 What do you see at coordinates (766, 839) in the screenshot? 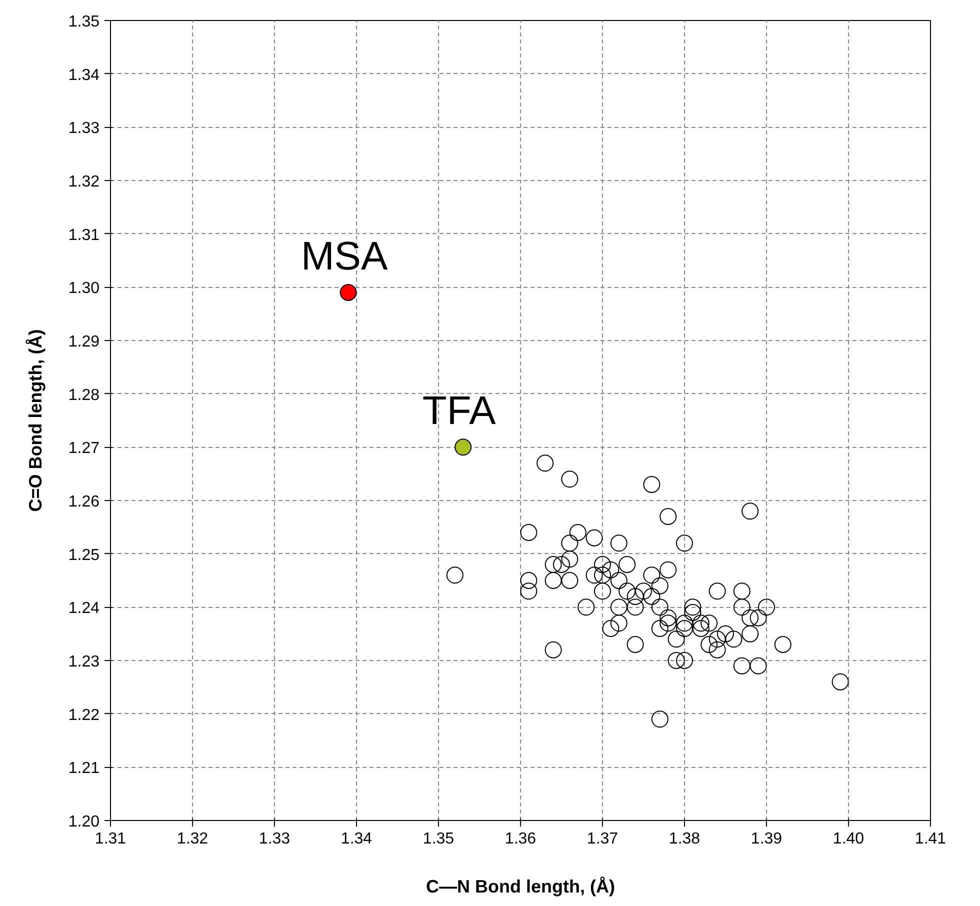
I see `x-tick-label: 1.39` at bounding box center [766, 839].